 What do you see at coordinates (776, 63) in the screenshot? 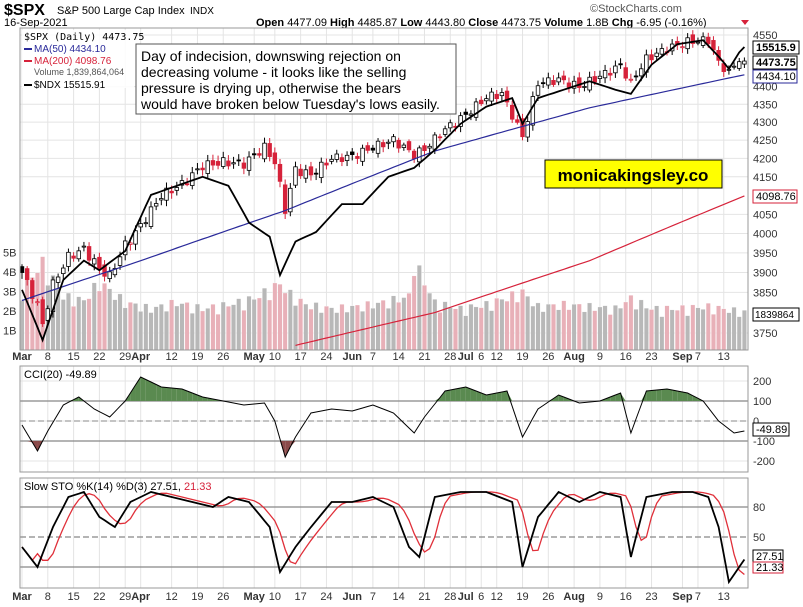
I see `price-last-label: 4473.75` at bounding box center [776, 63].